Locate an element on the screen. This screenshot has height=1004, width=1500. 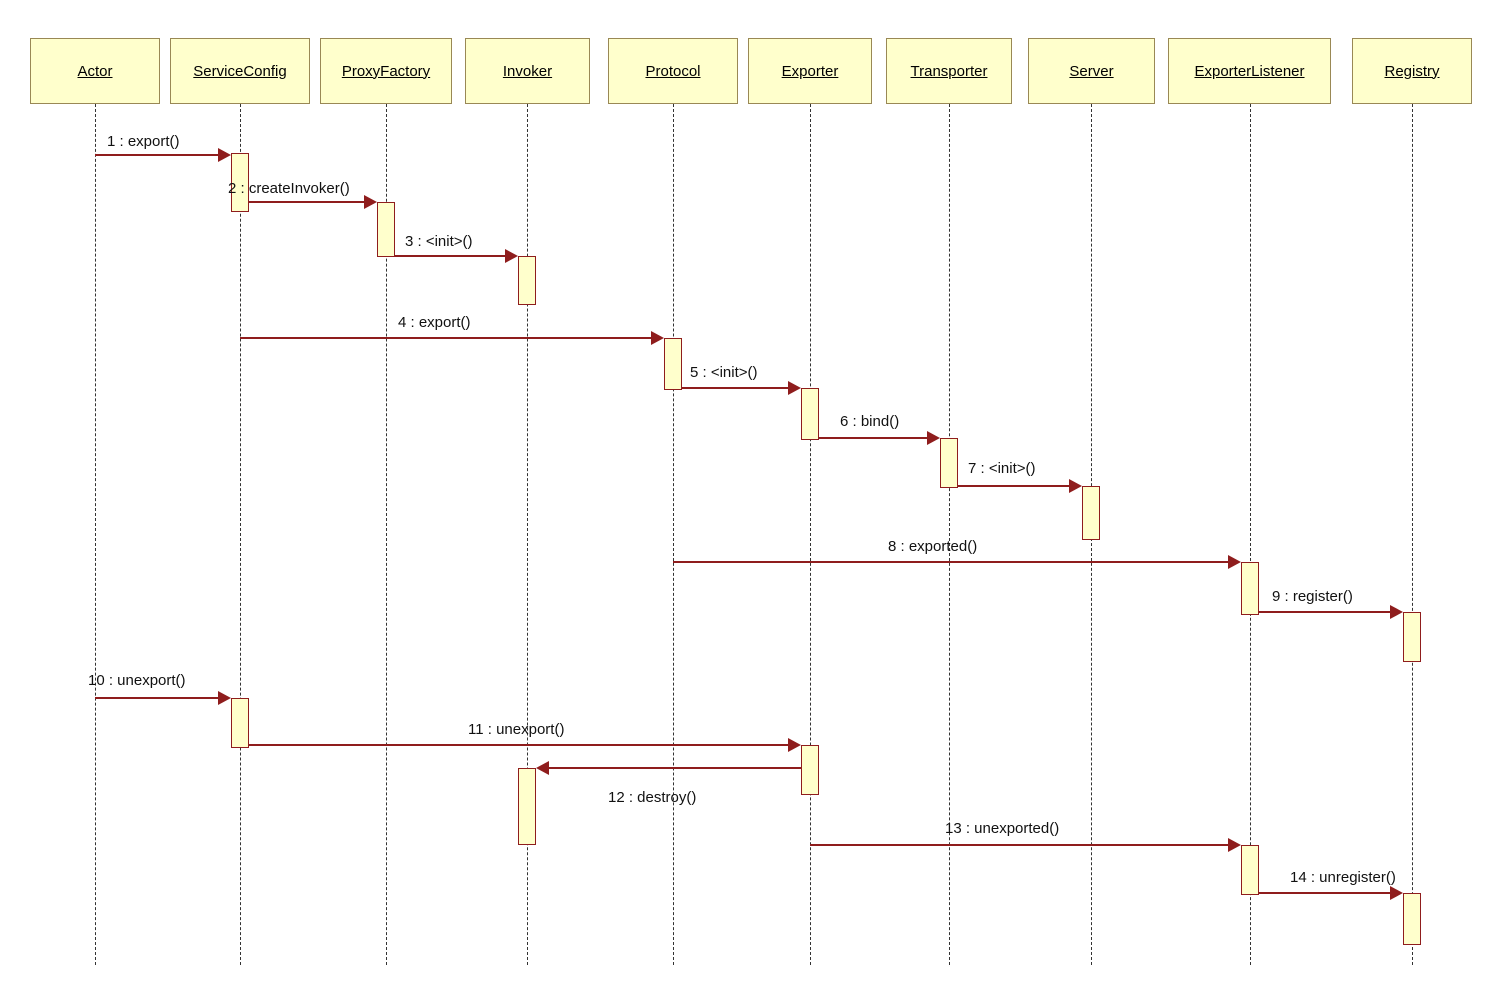
participant-box-protocol: Protocol is located at coordinates (673, 71).